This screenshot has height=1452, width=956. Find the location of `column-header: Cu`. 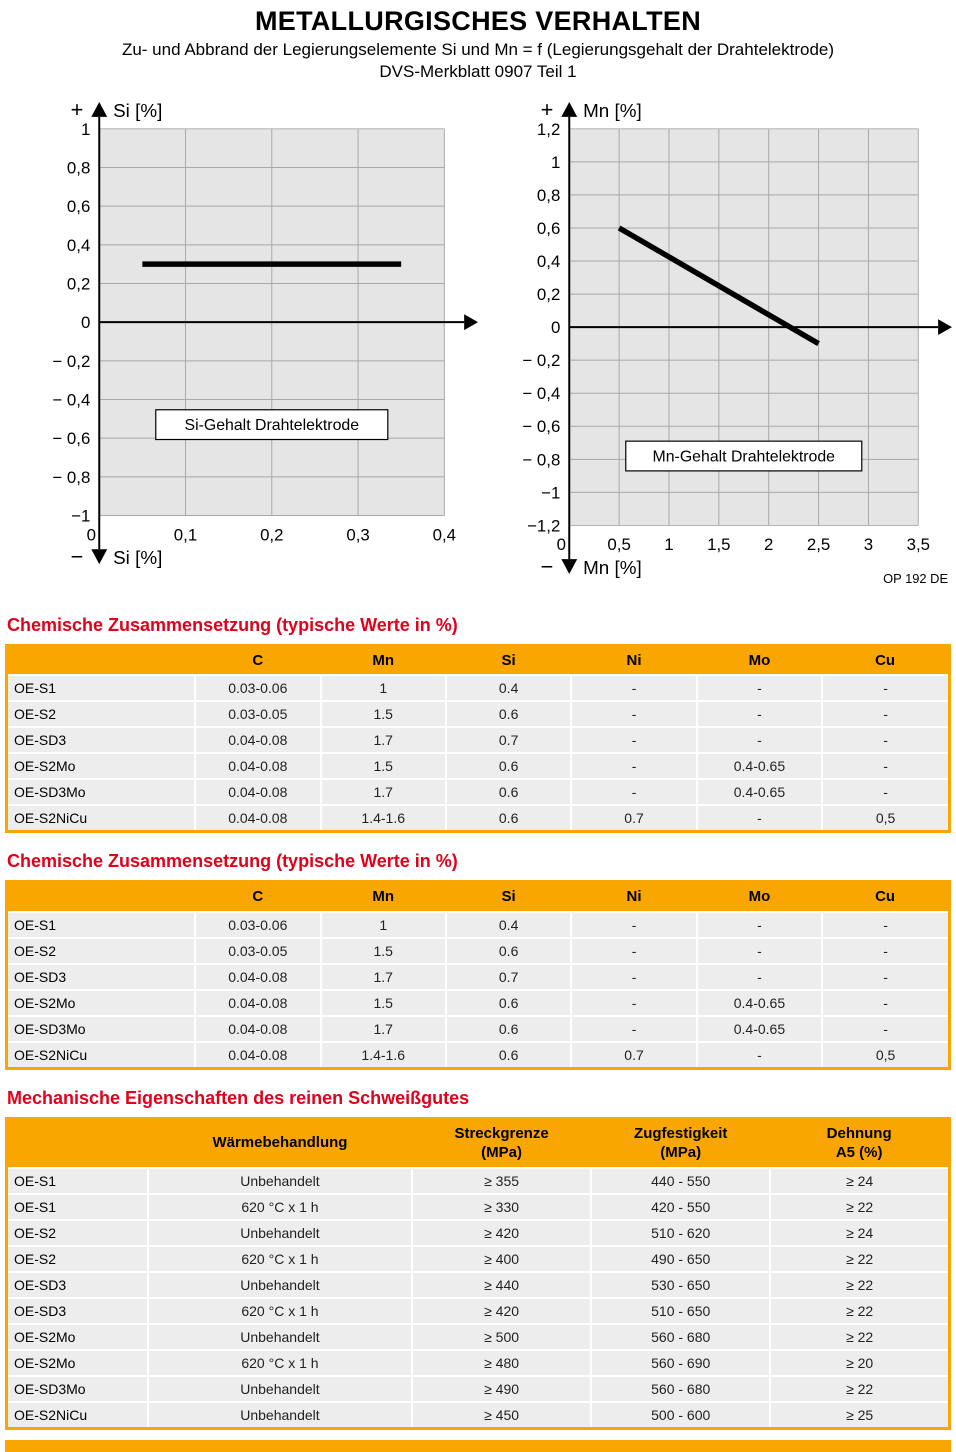

column-header: Cu is located at coordinates (886, 660).